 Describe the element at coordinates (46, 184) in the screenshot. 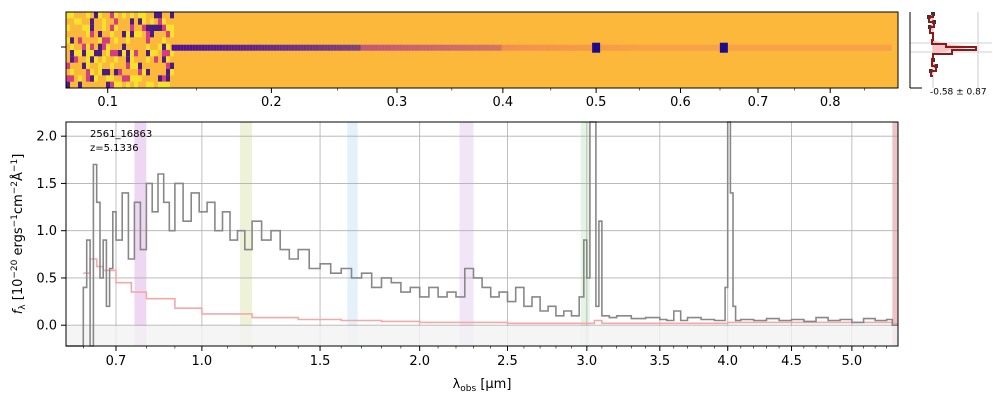

I see `y-tick-label-3: 1.5` at that location.